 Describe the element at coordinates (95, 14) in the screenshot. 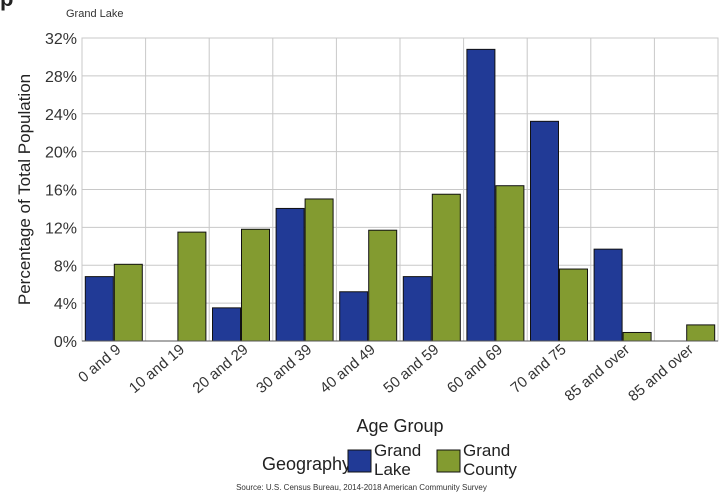

I see `chart-subtitle: Grand Lake` at that location.